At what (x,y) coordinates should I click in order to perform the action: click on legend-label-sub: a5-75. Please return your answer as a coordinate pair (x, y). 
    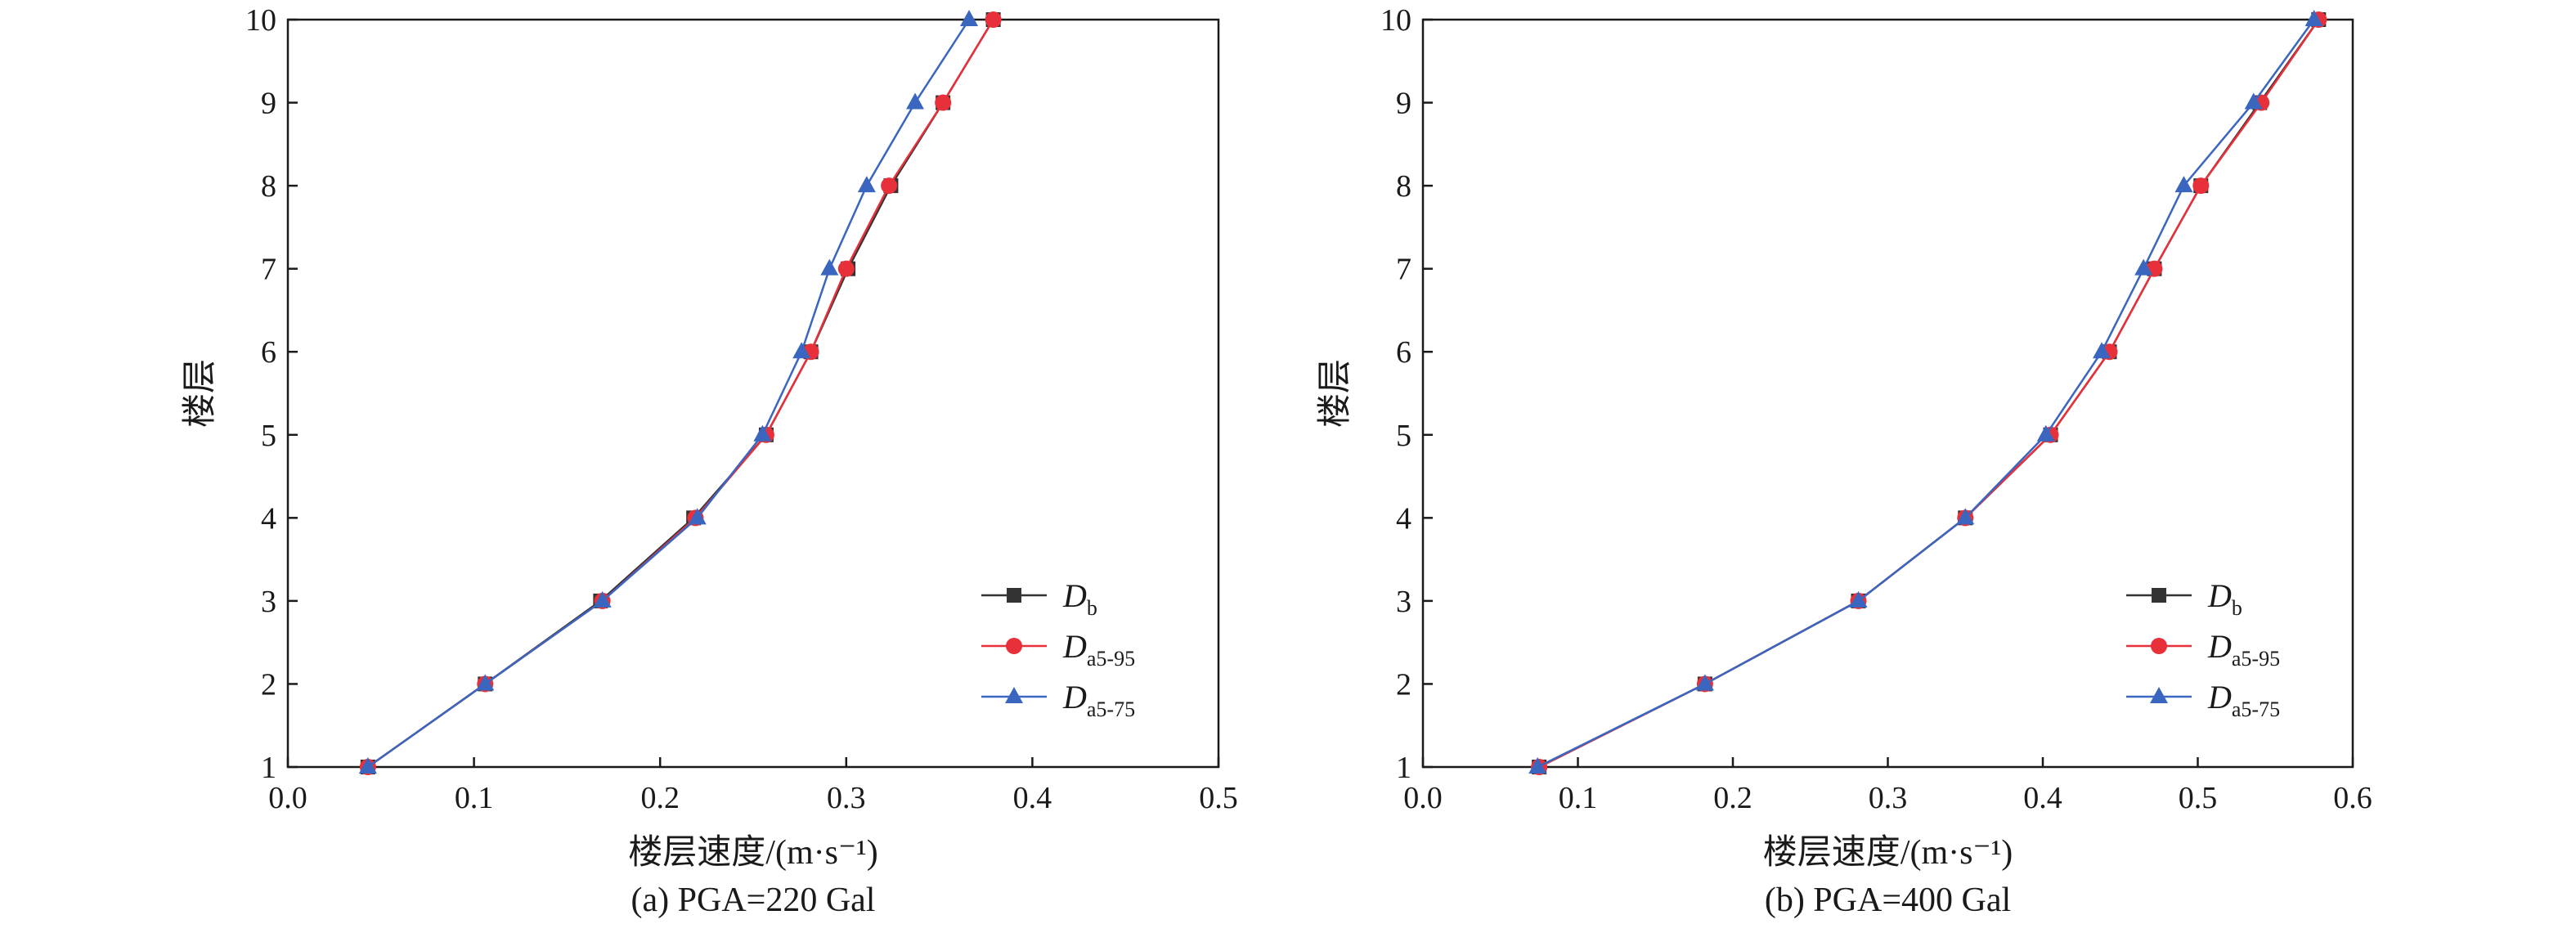
    Looking at the image, I should click on (2256, 710).